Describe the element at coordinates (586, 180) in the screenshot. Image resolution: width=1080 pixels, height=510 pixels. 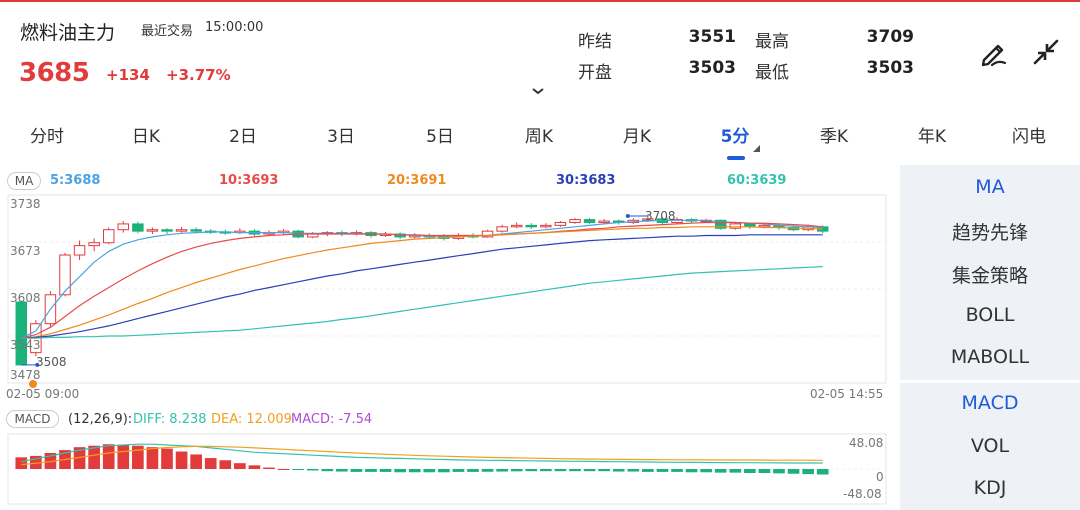
I see `ma30-value: 30:3683` at that location.